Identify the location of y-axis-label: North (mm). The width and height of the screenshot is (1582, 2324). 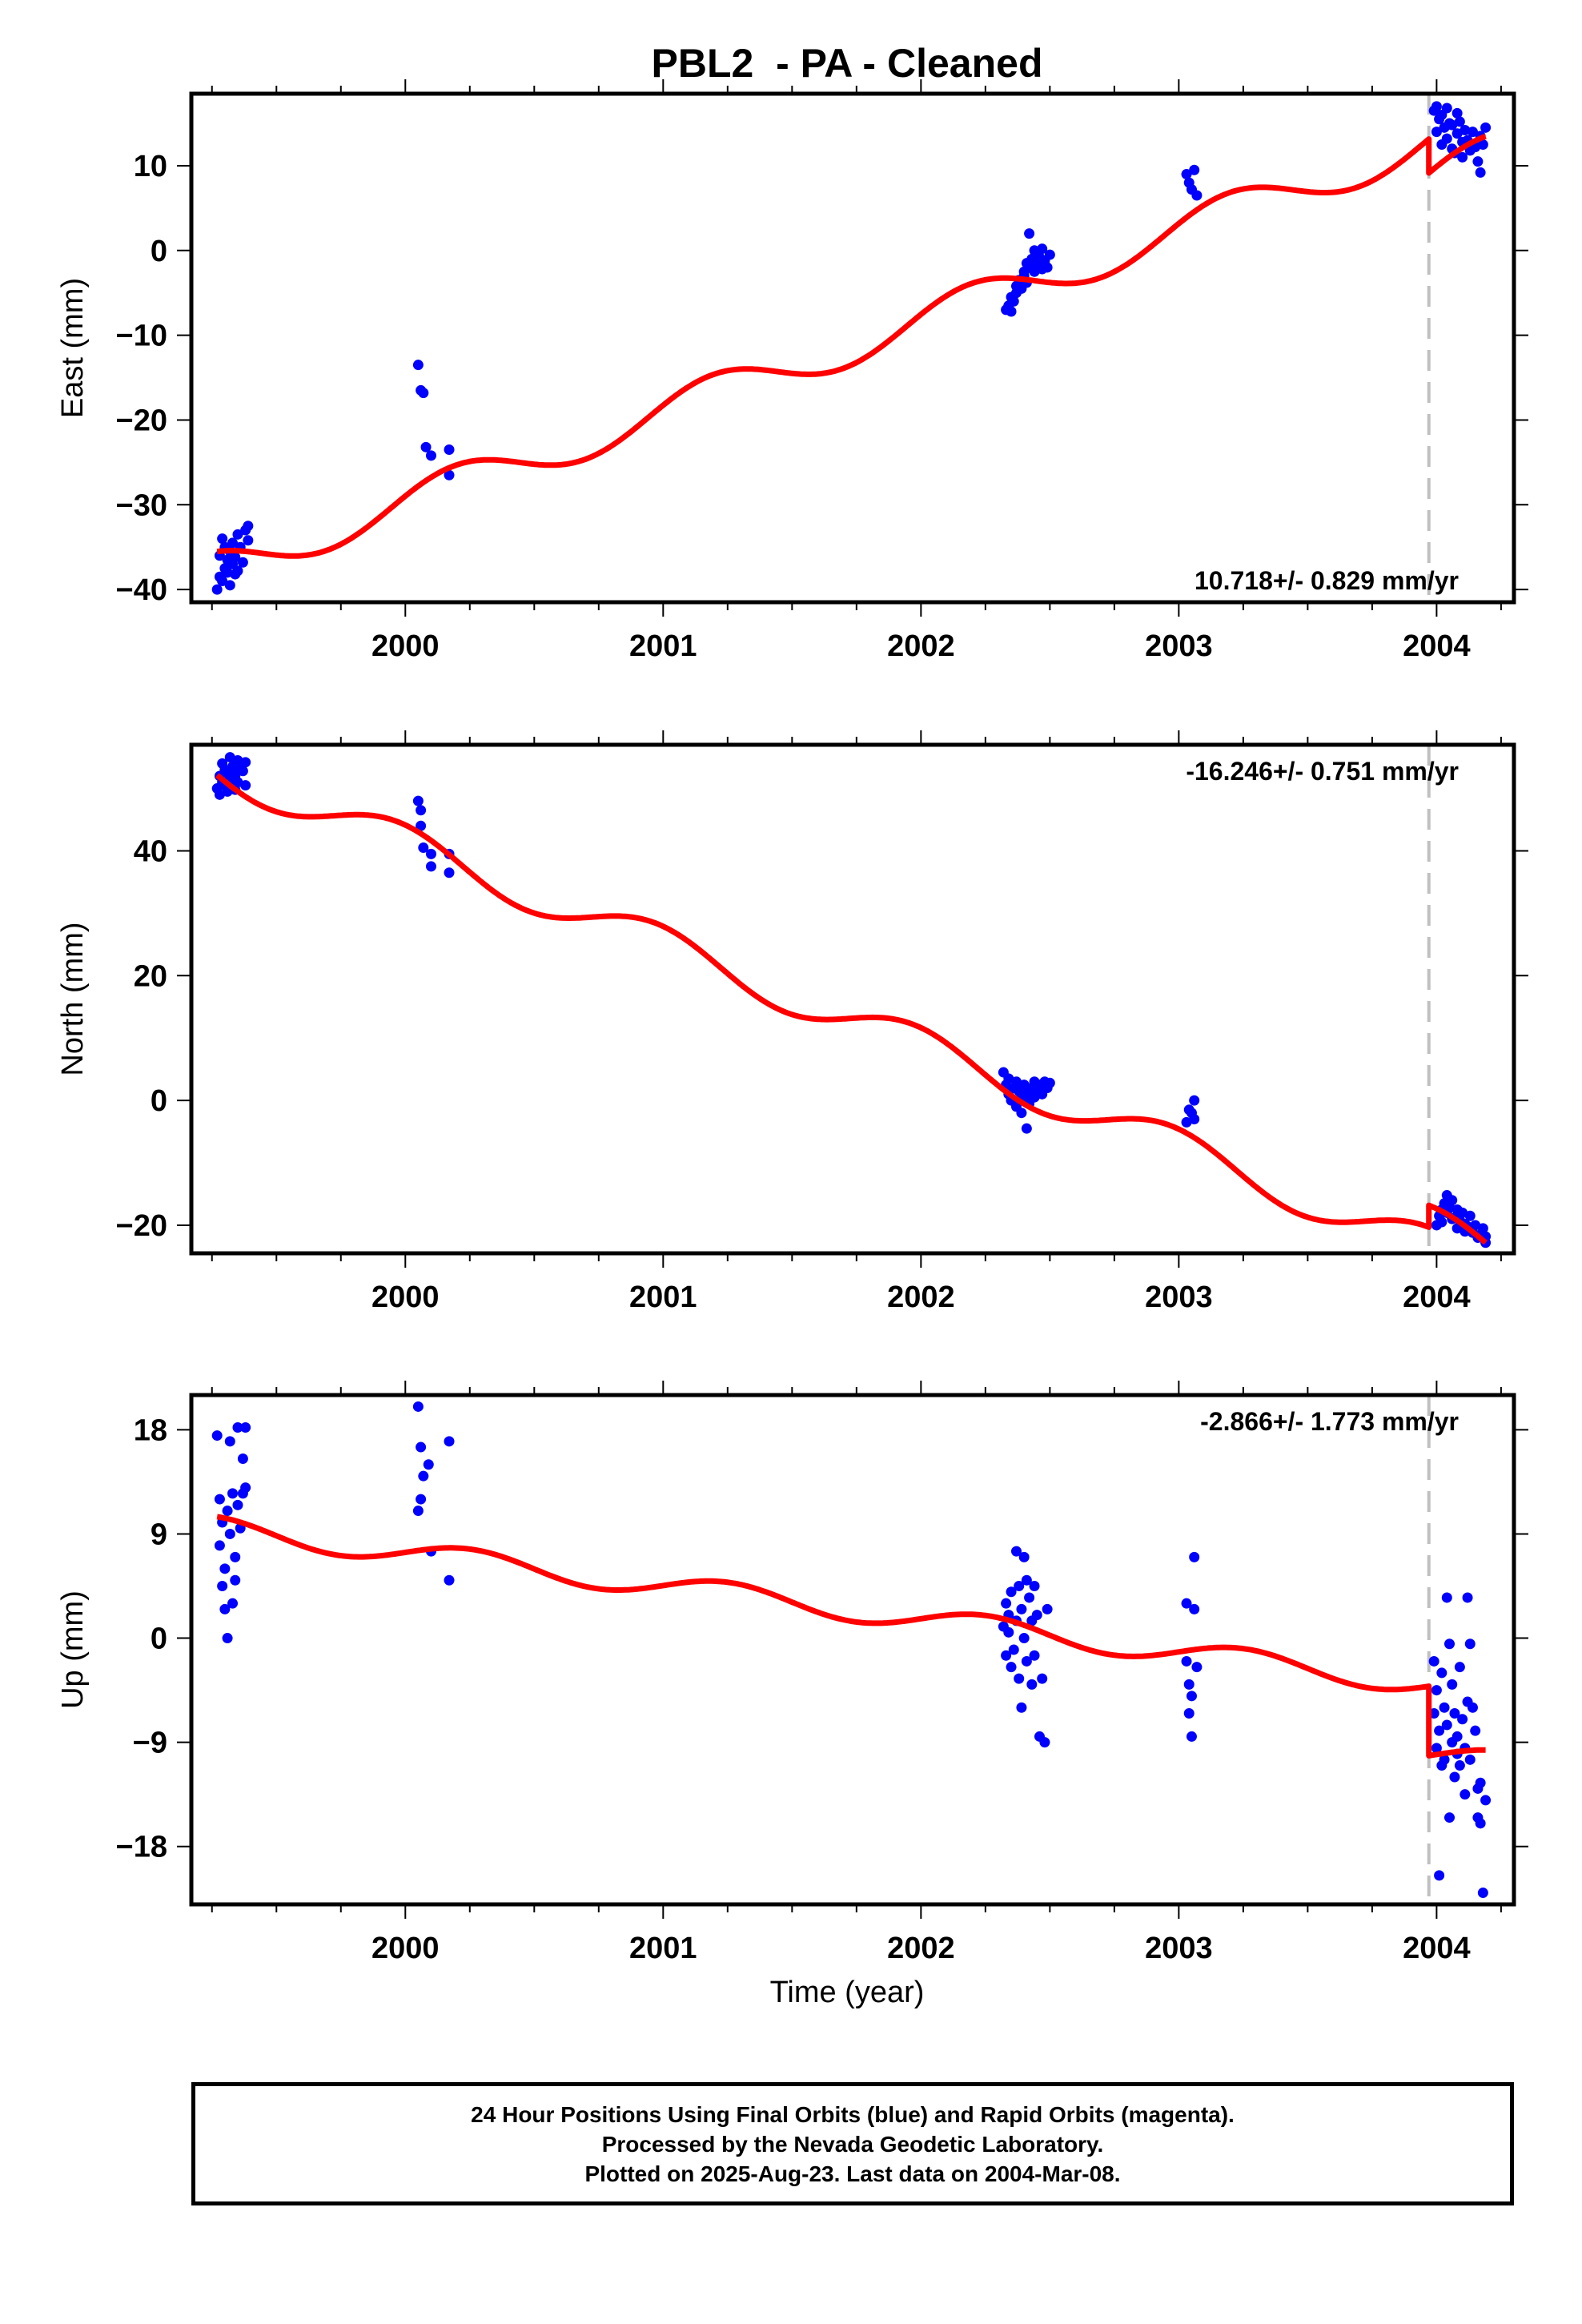
(73, 999).